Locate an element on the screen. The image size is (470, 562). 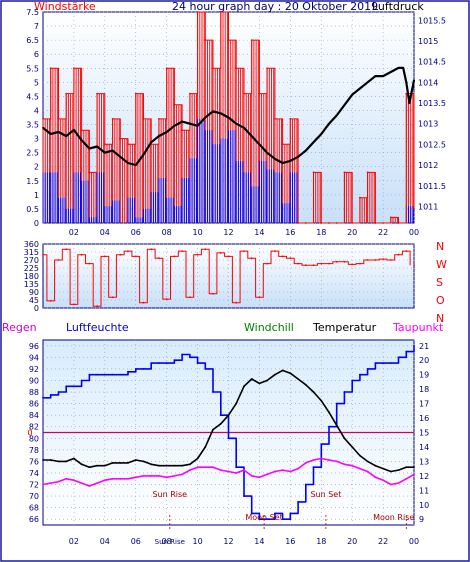
header-center: 24 hour graph day : 20 Oktober 2019 is located at coordinates (275, 6).